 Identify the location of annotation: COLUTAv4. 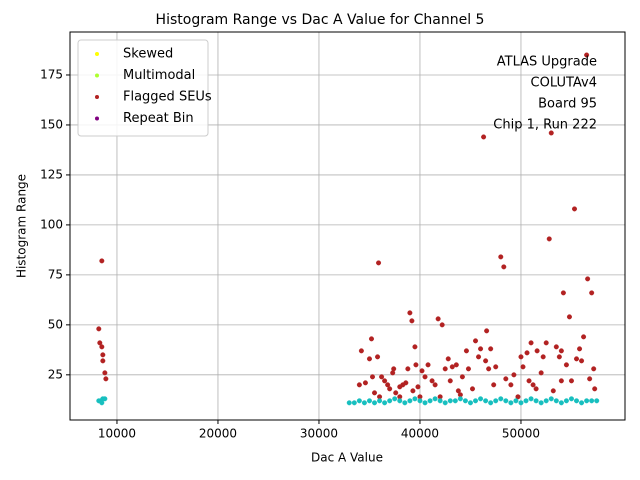
(564, 83).